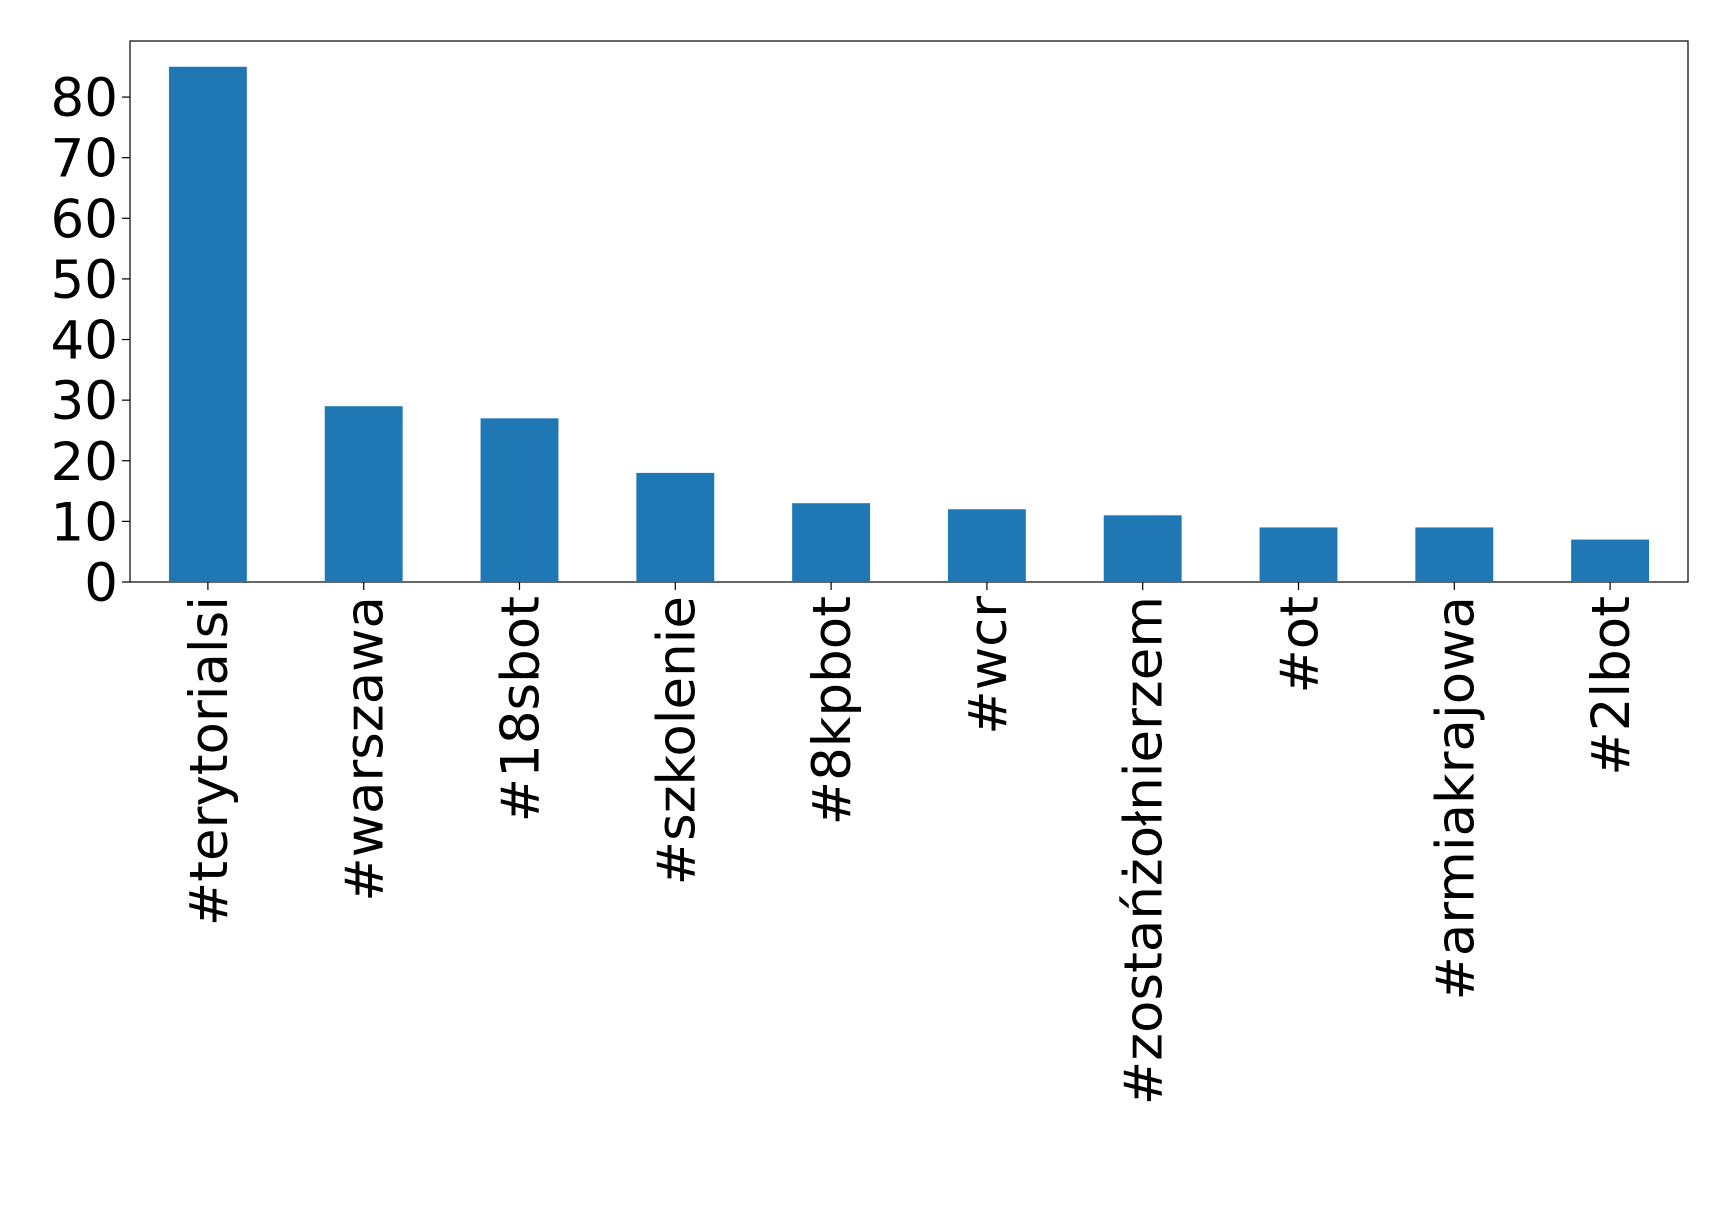 The height and width of the screenshot is (1228, 1719). Describe the element at coordinates (84, 98) in the screenshot. I see `y-tick-label: 80` at that location.